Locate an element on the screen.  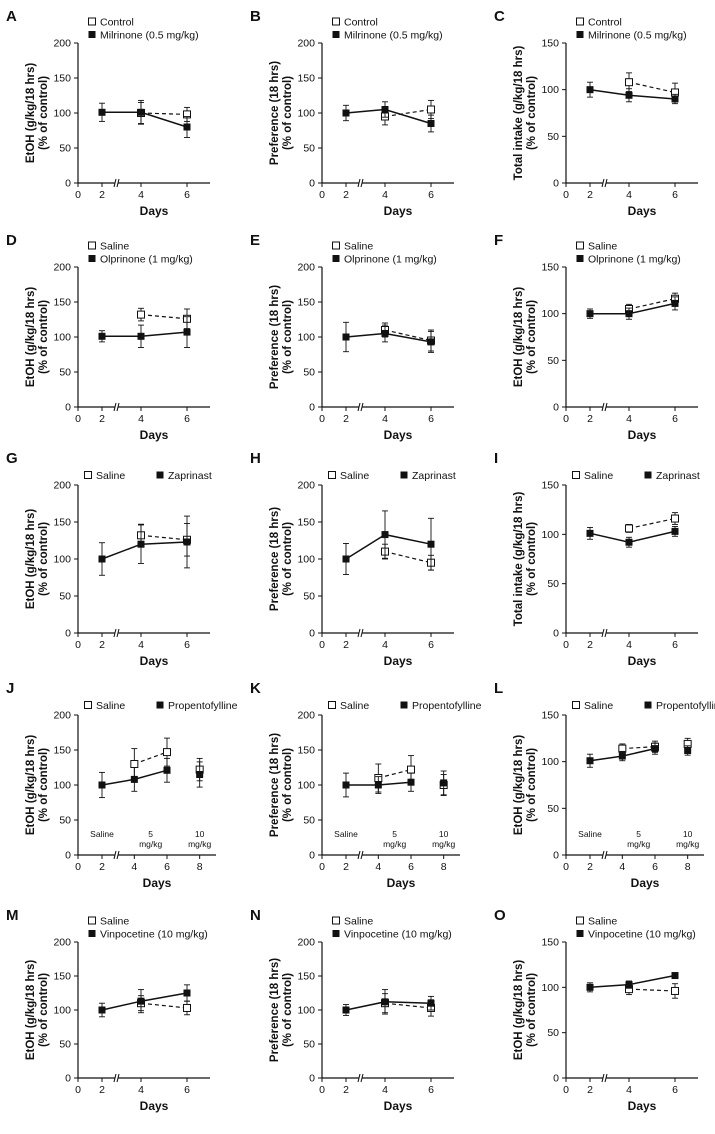
dose-label: Saline is located at coordinates (346, 834).